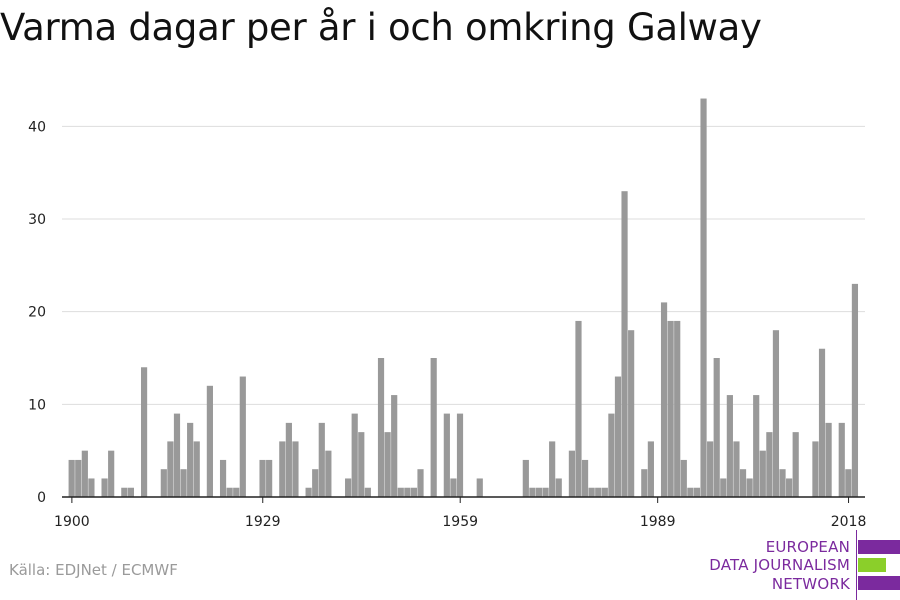  Describe the element at coordinates (263, 522) in the screenshot. I see `x-tick-label-1929: 1929` at that location.